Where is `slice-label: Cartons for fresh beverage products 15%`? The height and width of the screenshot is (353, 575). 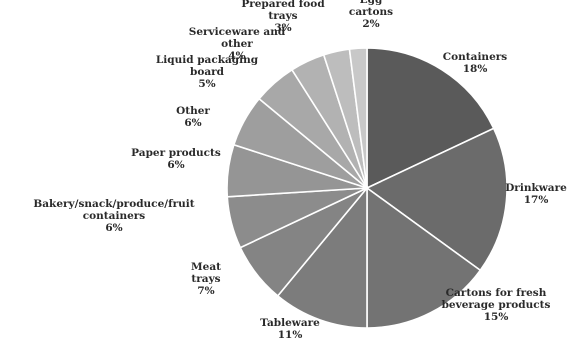 slice-label: Cartons for fresh beverage products 15% is located at coordinates (496, 305).